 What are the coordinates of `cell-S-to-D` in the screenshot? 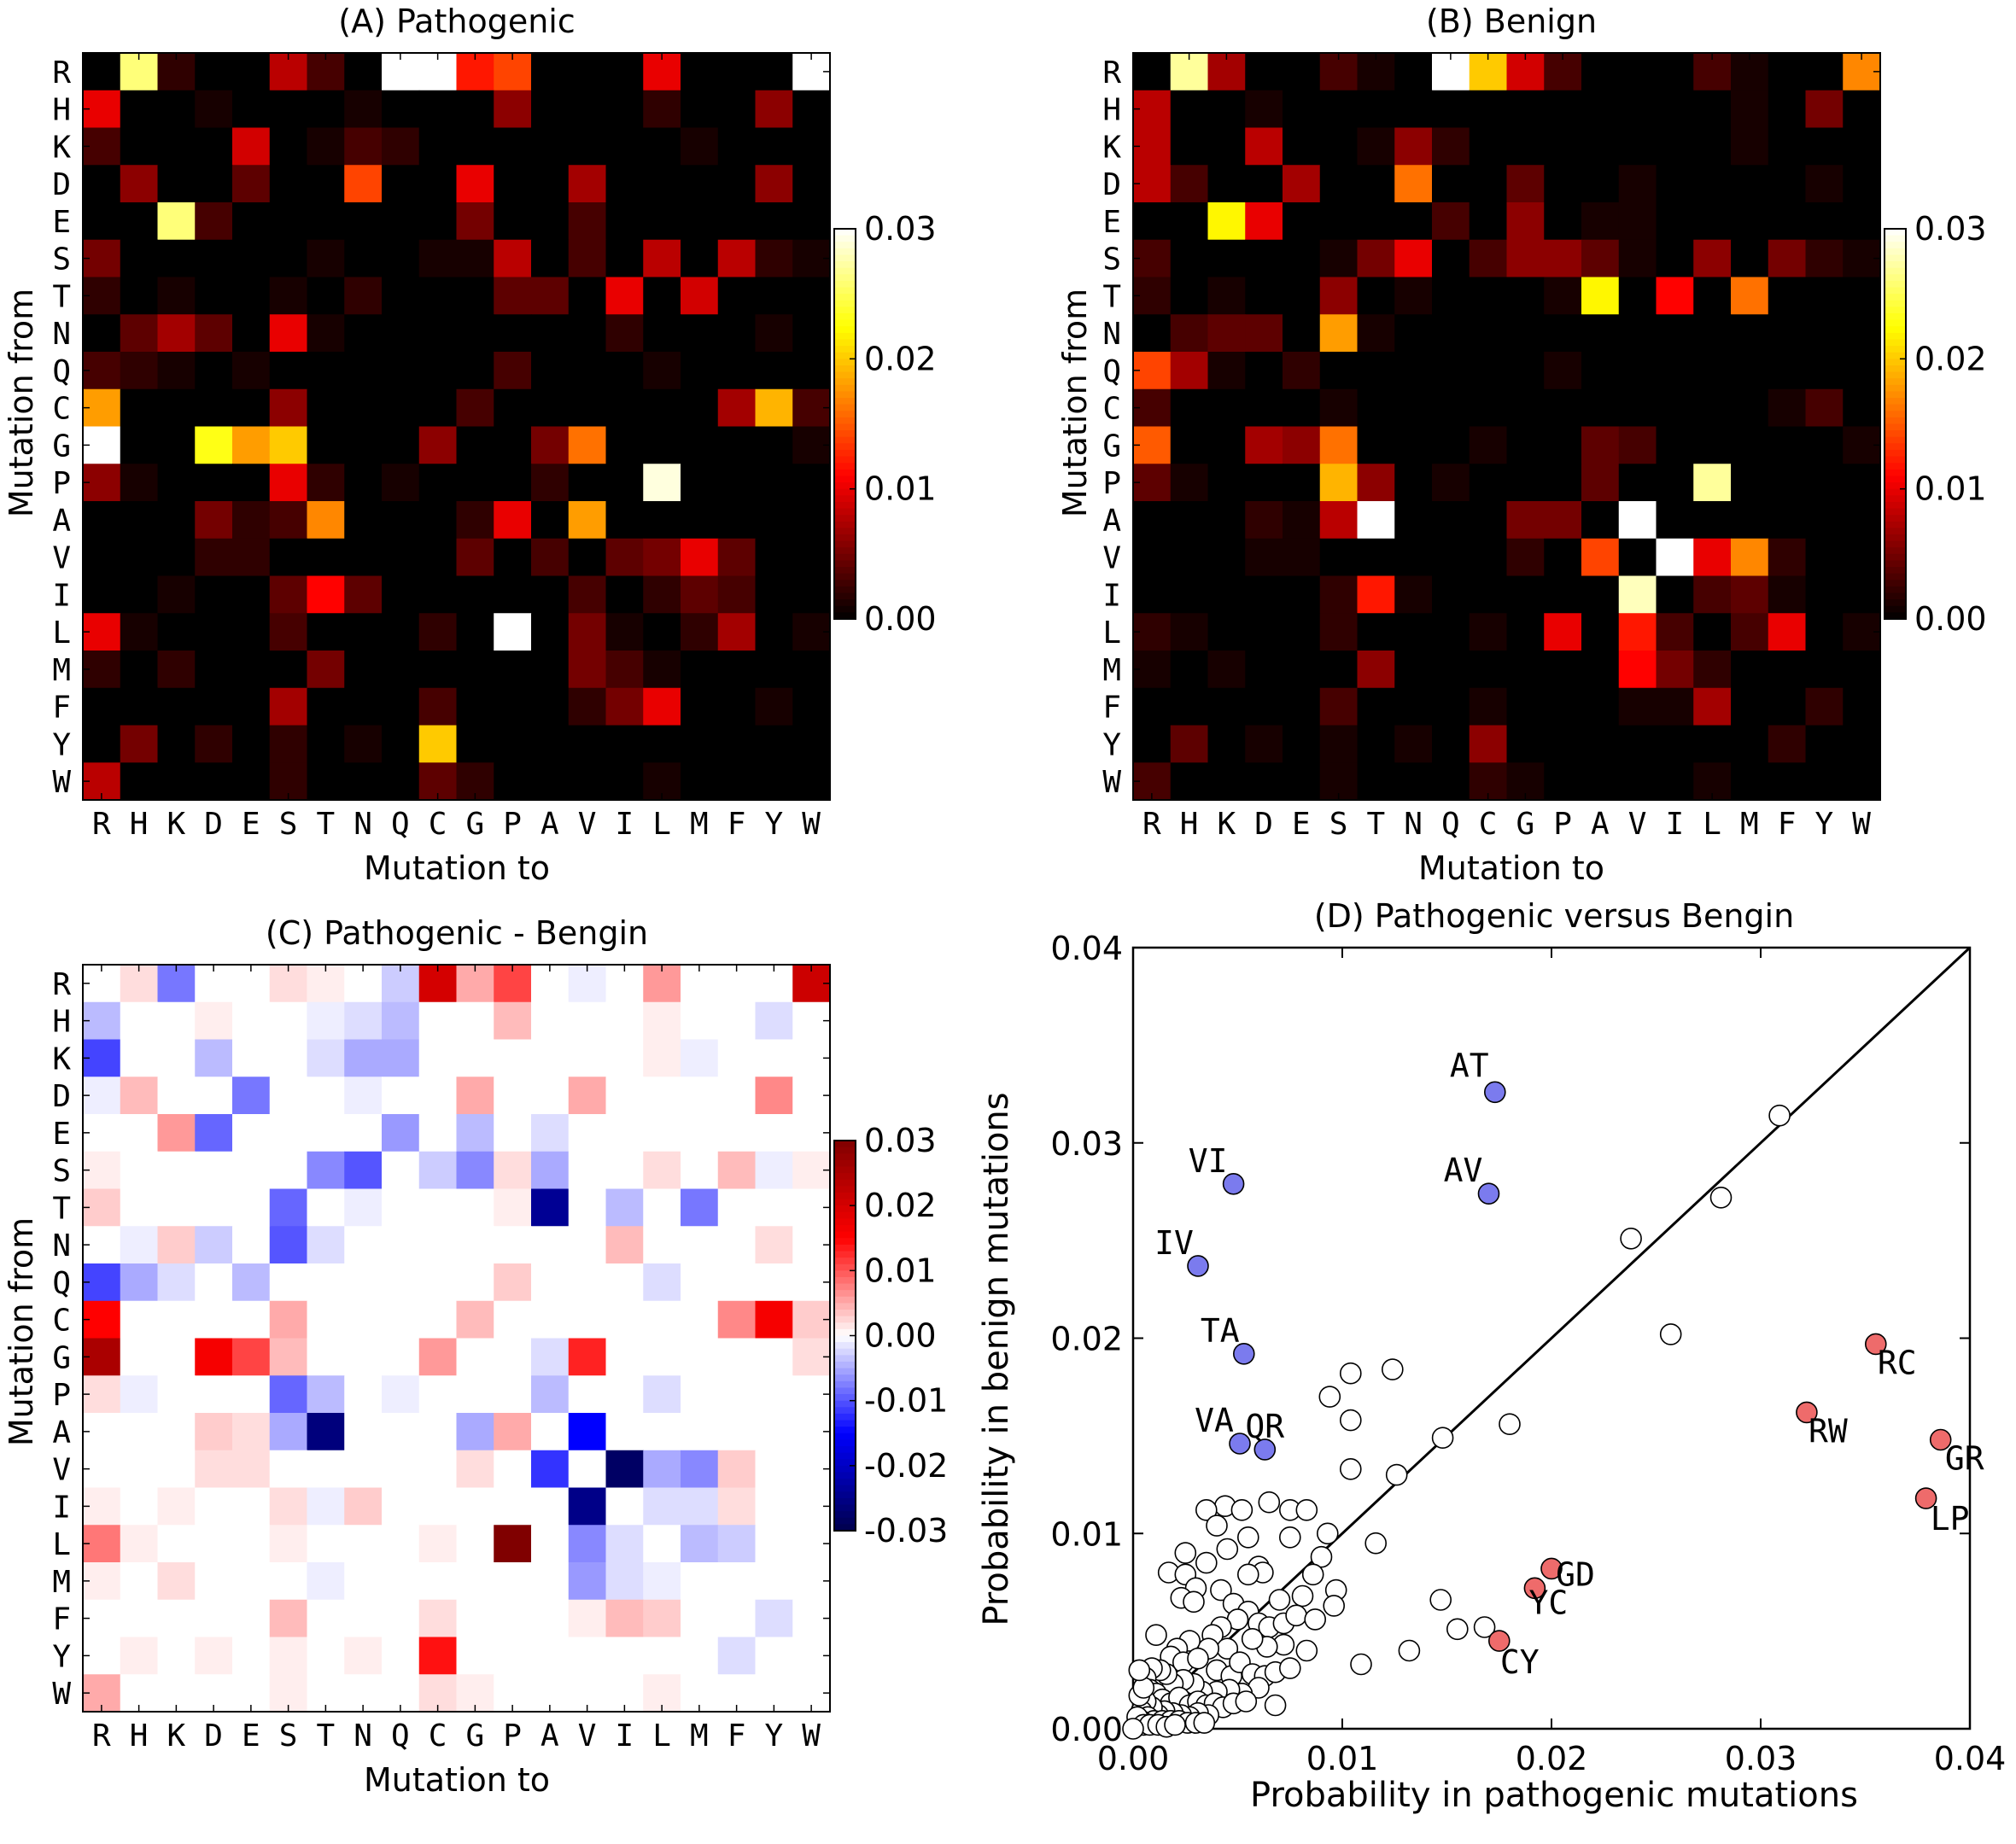 It's located at (214, 259).